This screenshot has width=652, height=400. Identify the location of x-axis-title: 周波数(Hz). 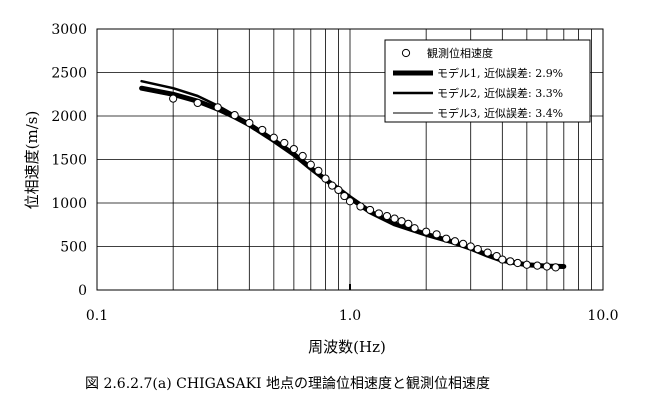
(347, 347).